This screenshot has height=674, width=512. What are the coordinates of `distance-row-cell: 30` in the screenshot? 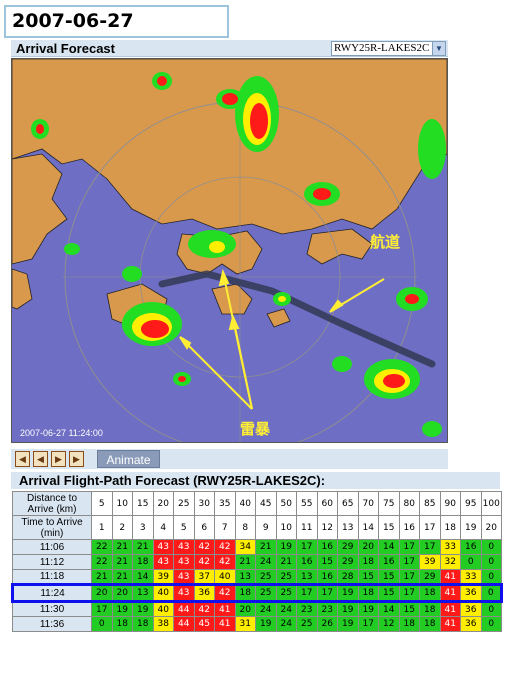 It's located at (204, 503).